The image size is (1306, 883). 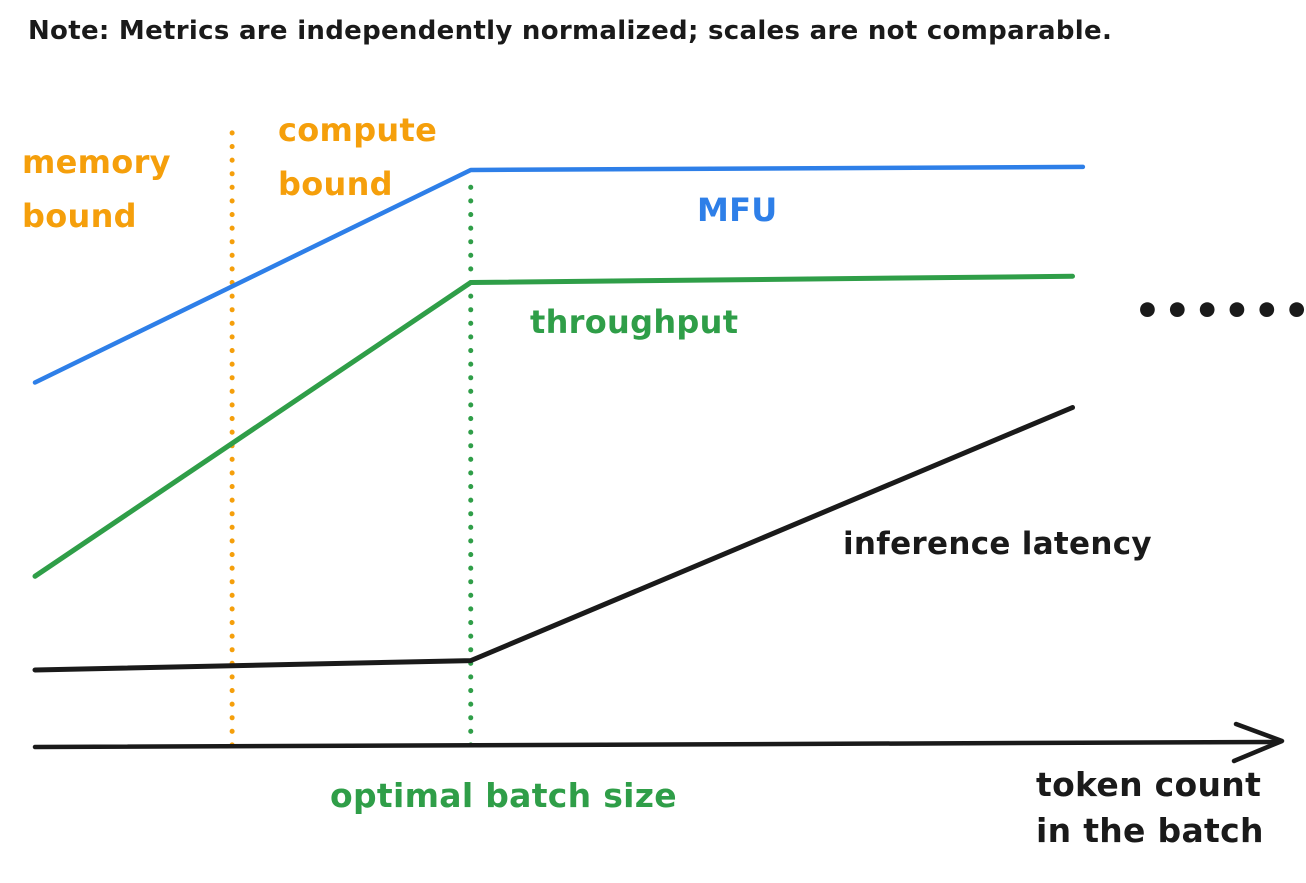 What do you see at coordinates (1150, 831) in the screenshot?
I see `x-axis-label-line2: in the batch` at bounding box center [1150, 831].